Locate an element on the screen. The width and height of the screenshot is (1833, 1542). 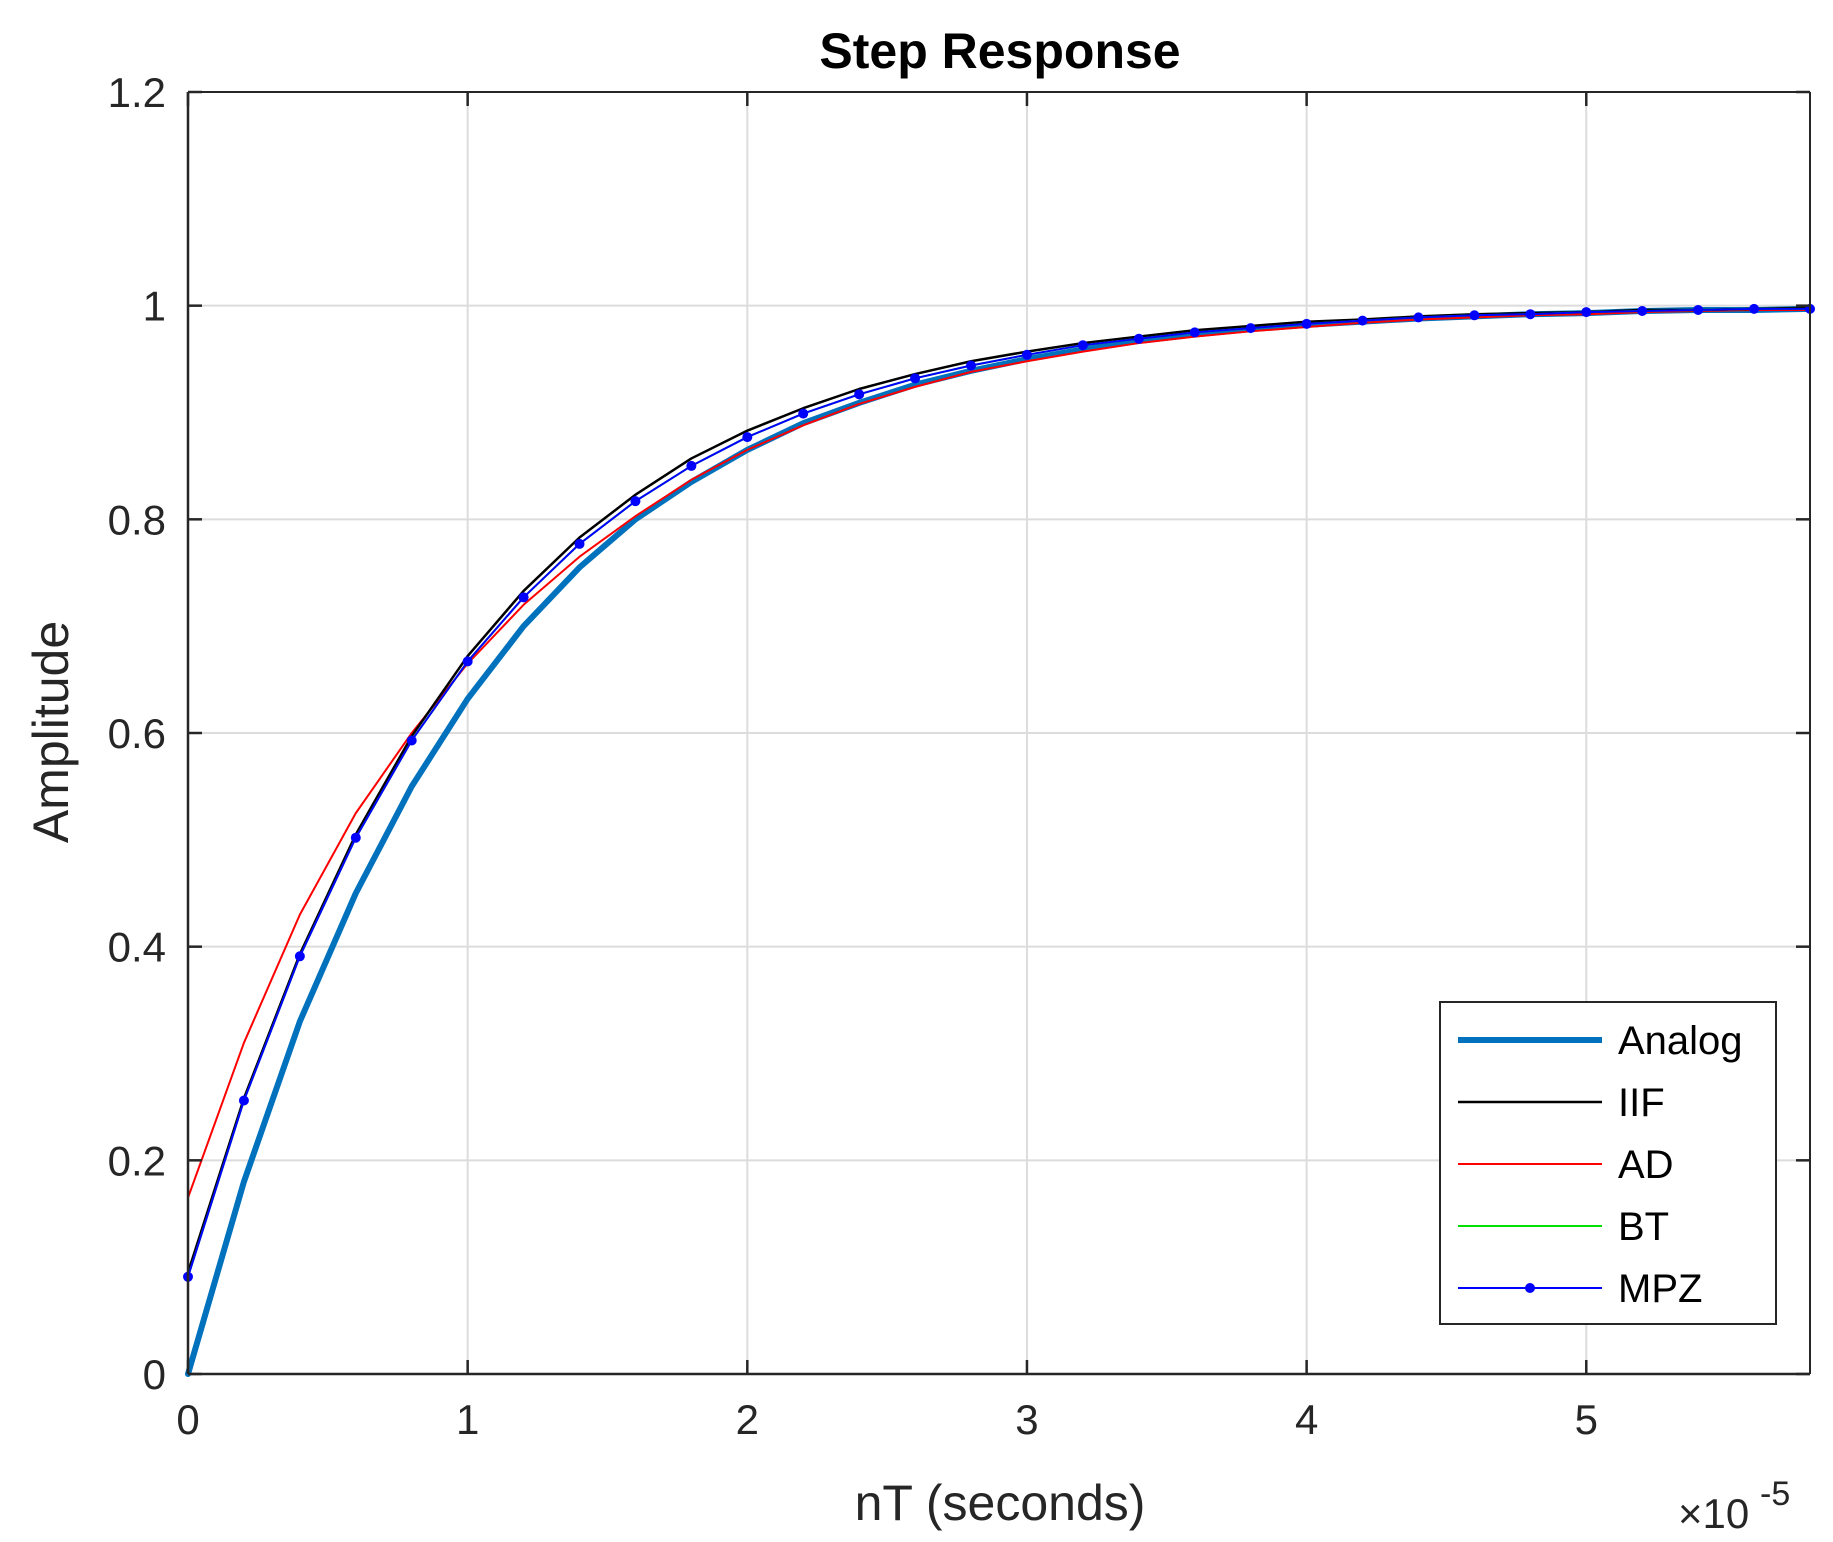
y-tick-label-5: 1 is located at coordinates (154, 306).